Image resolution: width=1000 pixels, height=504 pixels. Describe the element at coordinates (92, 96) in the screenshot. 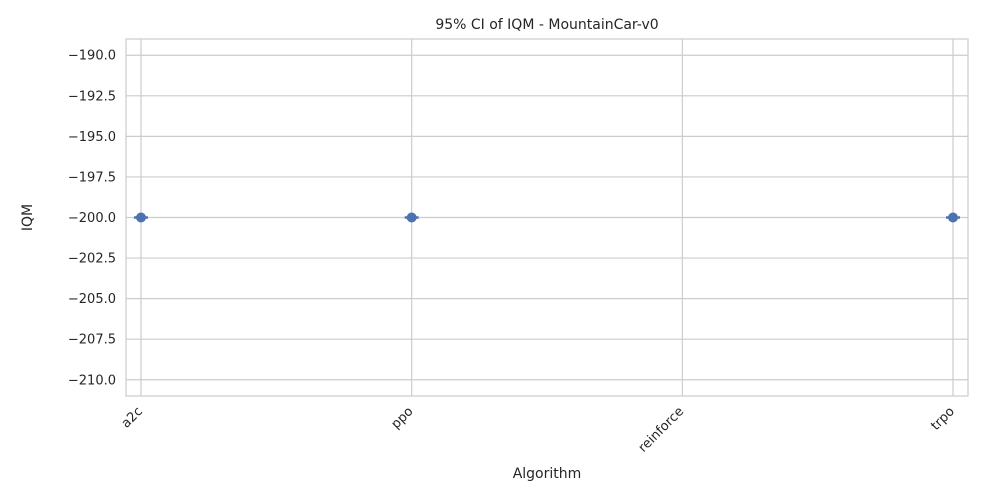

I see `y-tick-label: −192.5` at that location.